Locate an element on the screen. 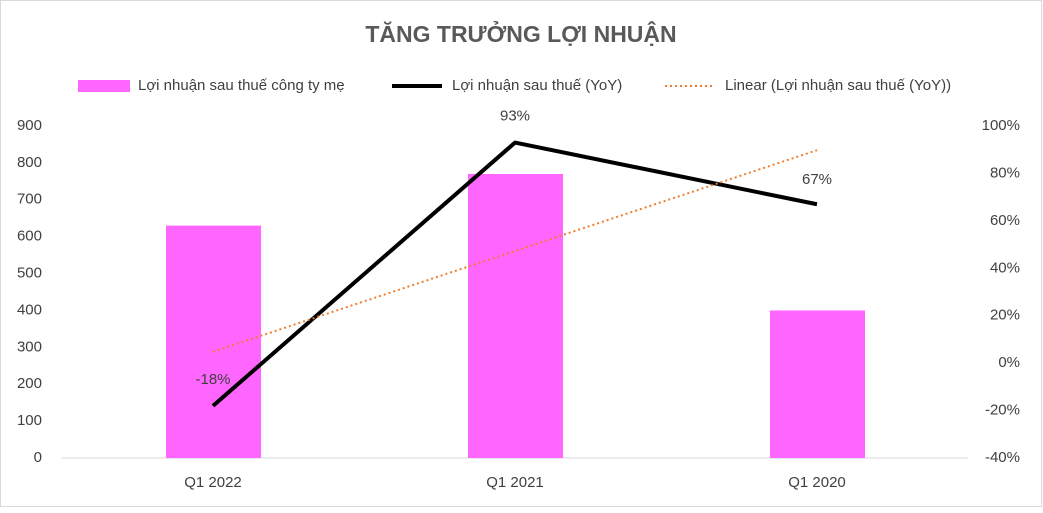 The width and height of the screenshot is (1043, 513). chart-title: TĂNG TRƯỞNG LỢI NHUẬN is located at coordinates (520, 33).